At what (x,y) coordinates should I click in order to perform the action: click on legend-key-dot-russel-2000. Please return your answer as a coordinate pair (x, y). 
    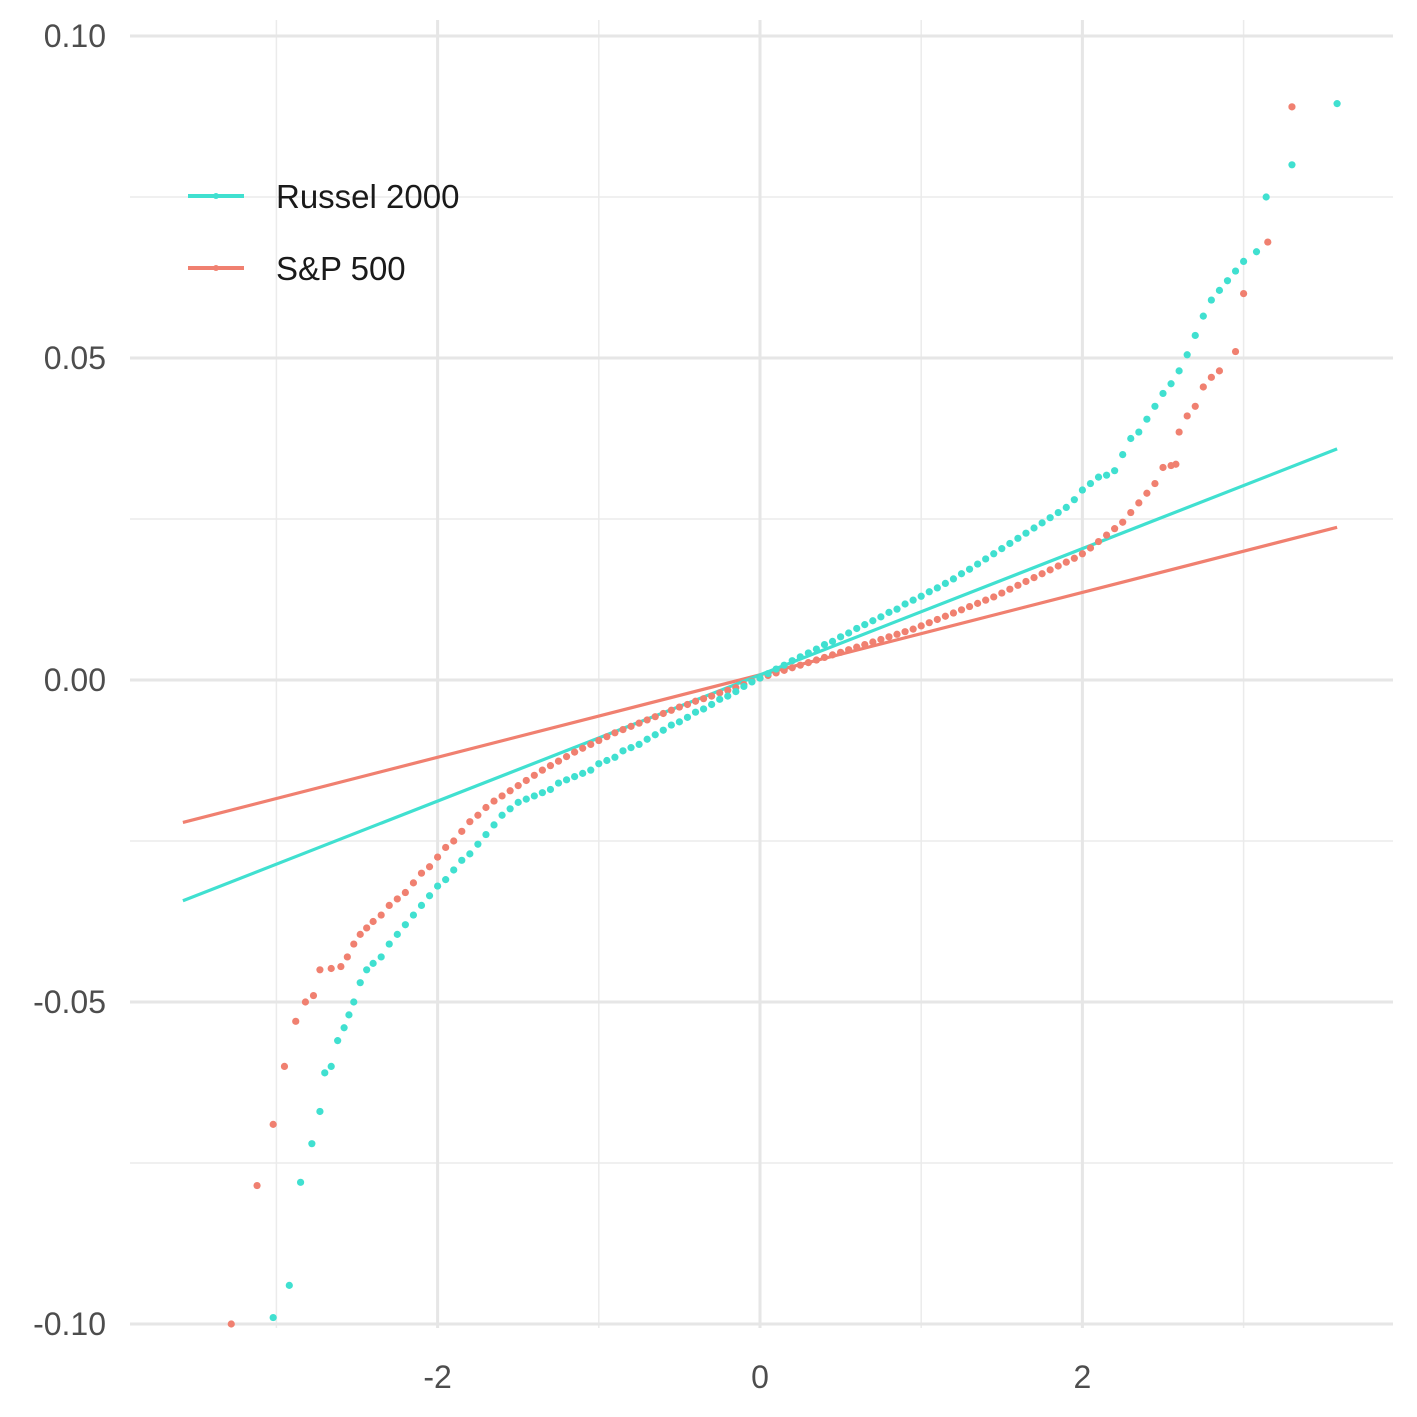
    Looking at the image, I should click on (216, 196).